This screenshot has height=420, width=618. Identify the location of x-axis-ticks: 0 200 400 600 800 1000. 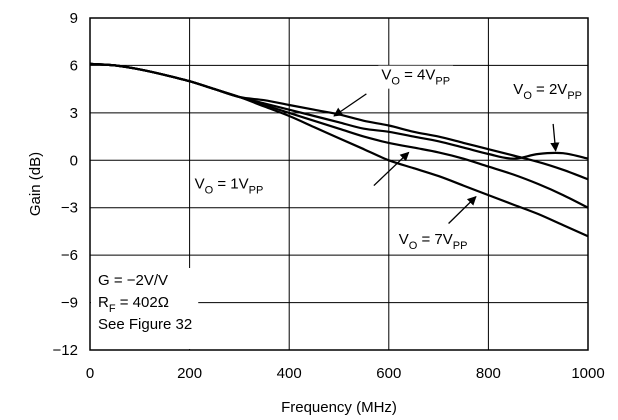
(345, 373).